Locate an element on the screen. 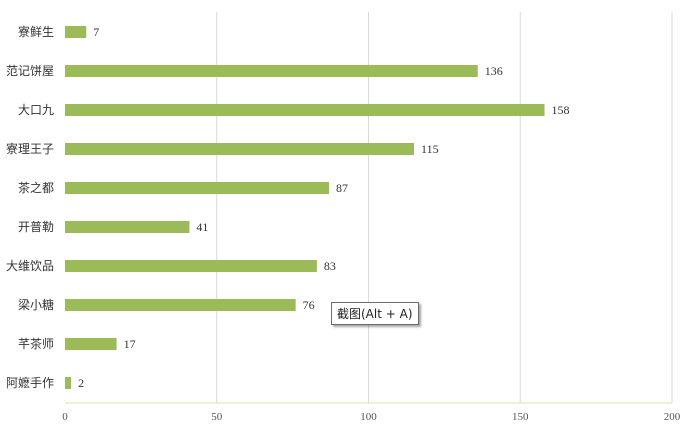 This screenshot has width=696, height=429. value-label: 115 is located at coordinates (430, 149).